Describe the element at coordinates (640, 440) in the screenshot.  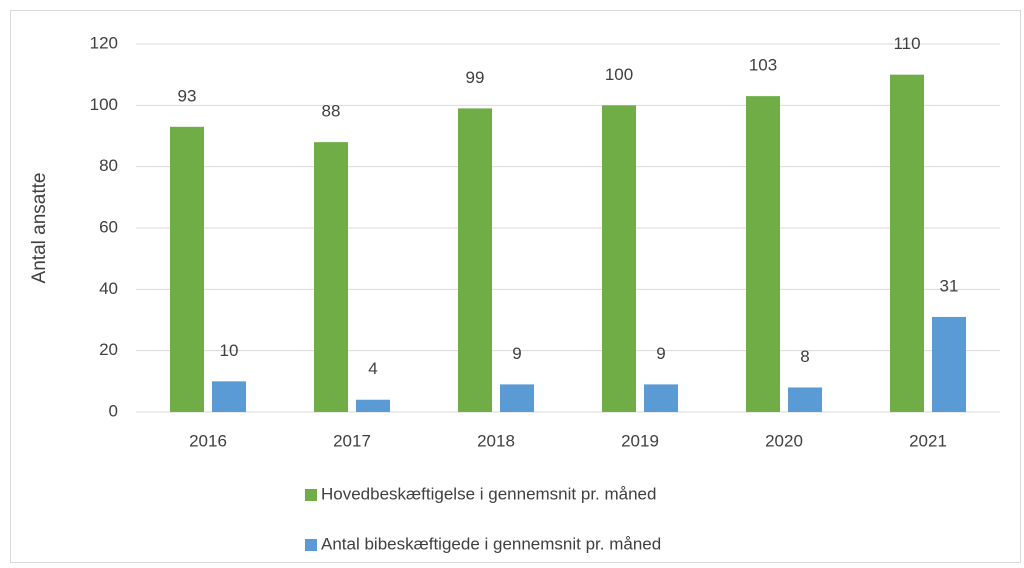
I see `x-tick-label: 2019` at that location.